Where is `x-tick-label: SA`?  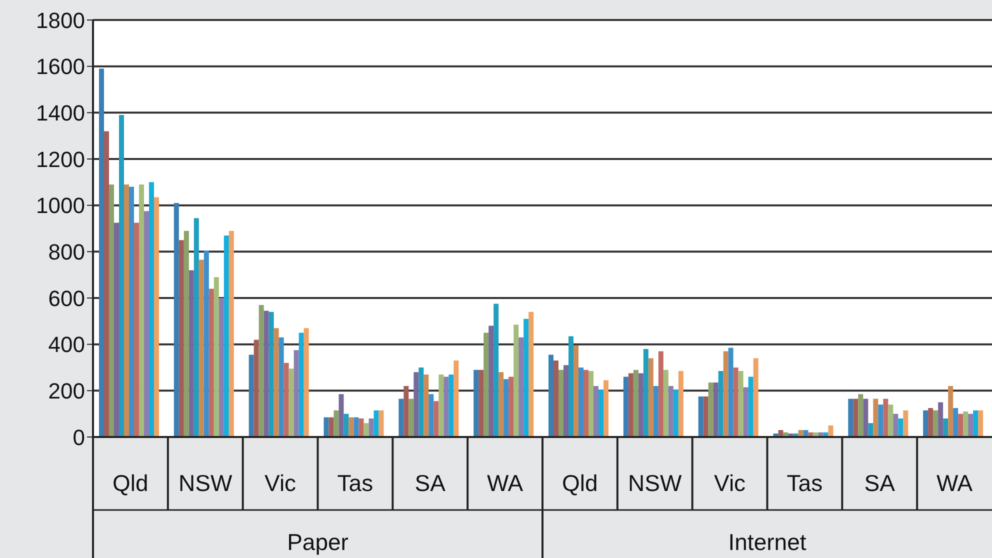
x-tick-label: SA is located at coordinates (430, 483).